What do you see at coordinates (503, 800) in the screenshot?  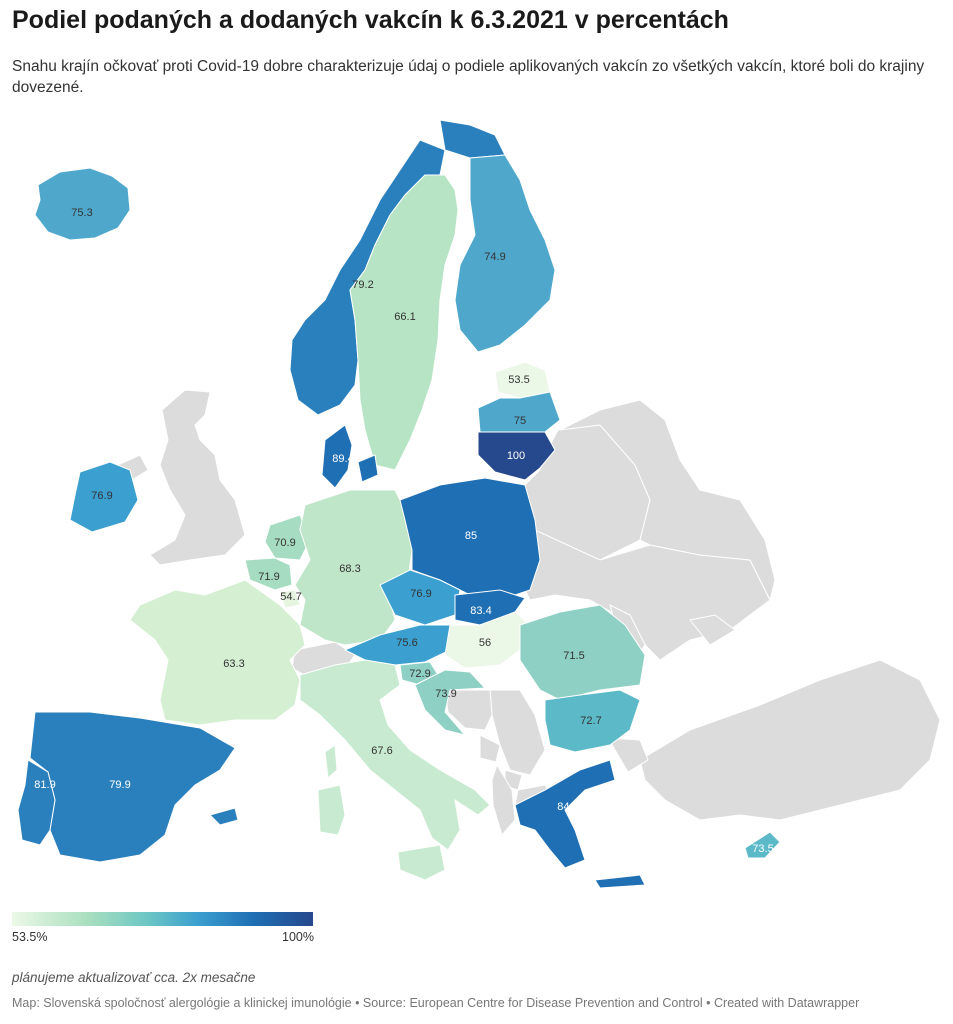 I see `country-albania` at bounding box center [503, 800].